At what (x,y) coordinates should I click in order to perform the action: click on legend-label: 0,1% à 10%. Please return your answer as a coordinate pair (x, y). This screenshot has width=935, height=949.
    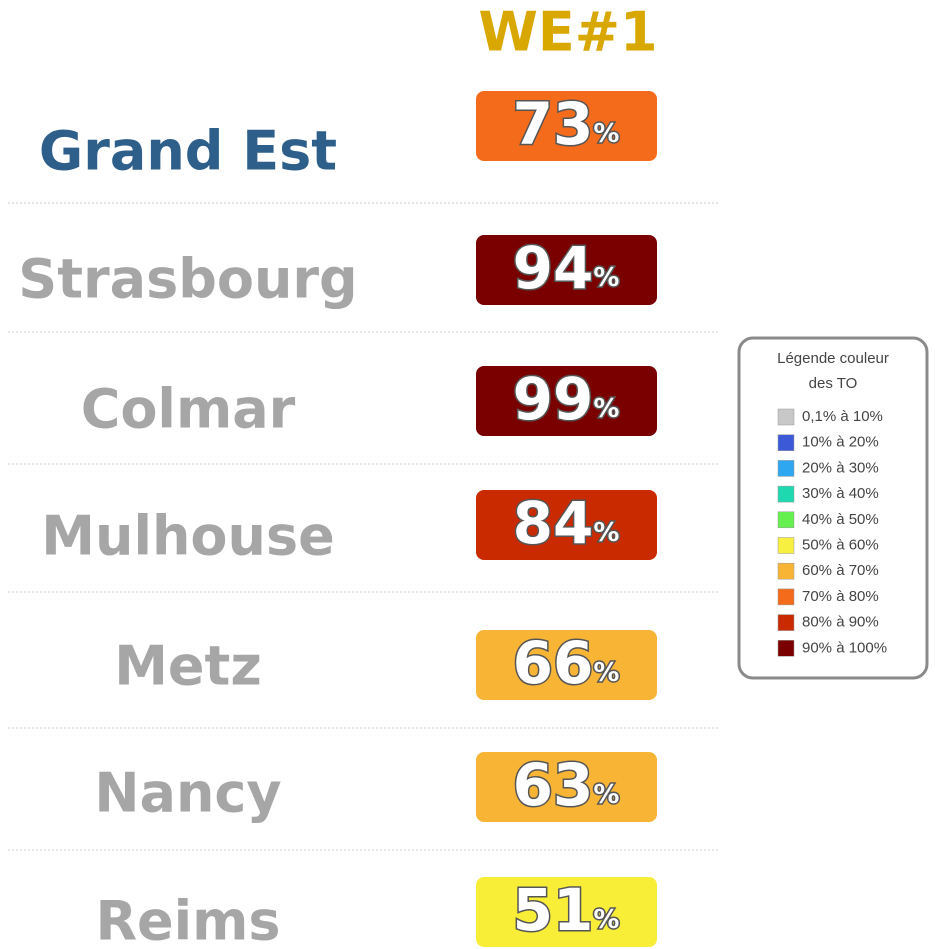
    Looking at the image, I should click on (842, 416).